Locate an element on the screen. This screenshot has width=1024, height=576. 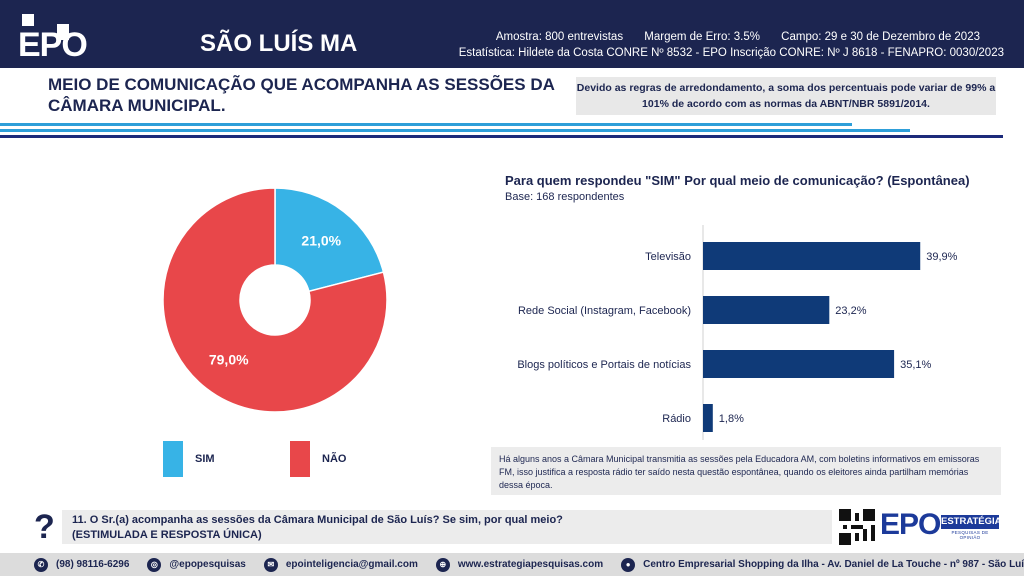
footer-contact-text: epointeligencia@gmail.com is located at coordinates (351, 564).